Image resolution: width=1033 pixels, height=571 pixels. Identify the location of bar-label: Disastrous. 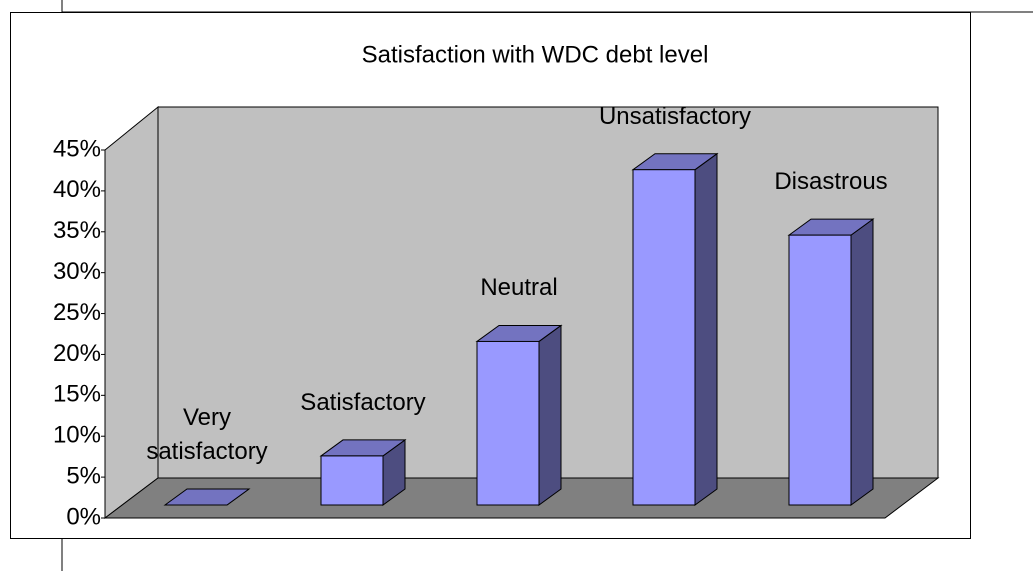
(831, 182).